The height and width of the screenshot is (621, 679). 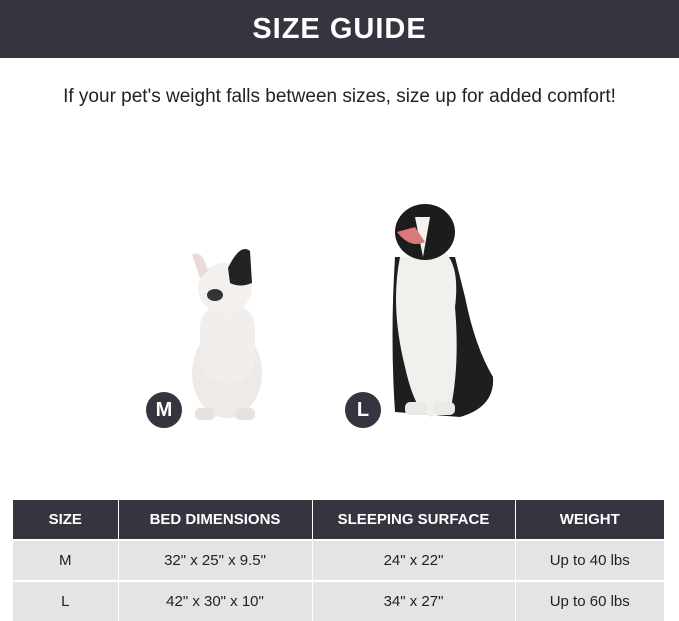 I want to click on header-size: SIZE, so click(x=66, y=520).